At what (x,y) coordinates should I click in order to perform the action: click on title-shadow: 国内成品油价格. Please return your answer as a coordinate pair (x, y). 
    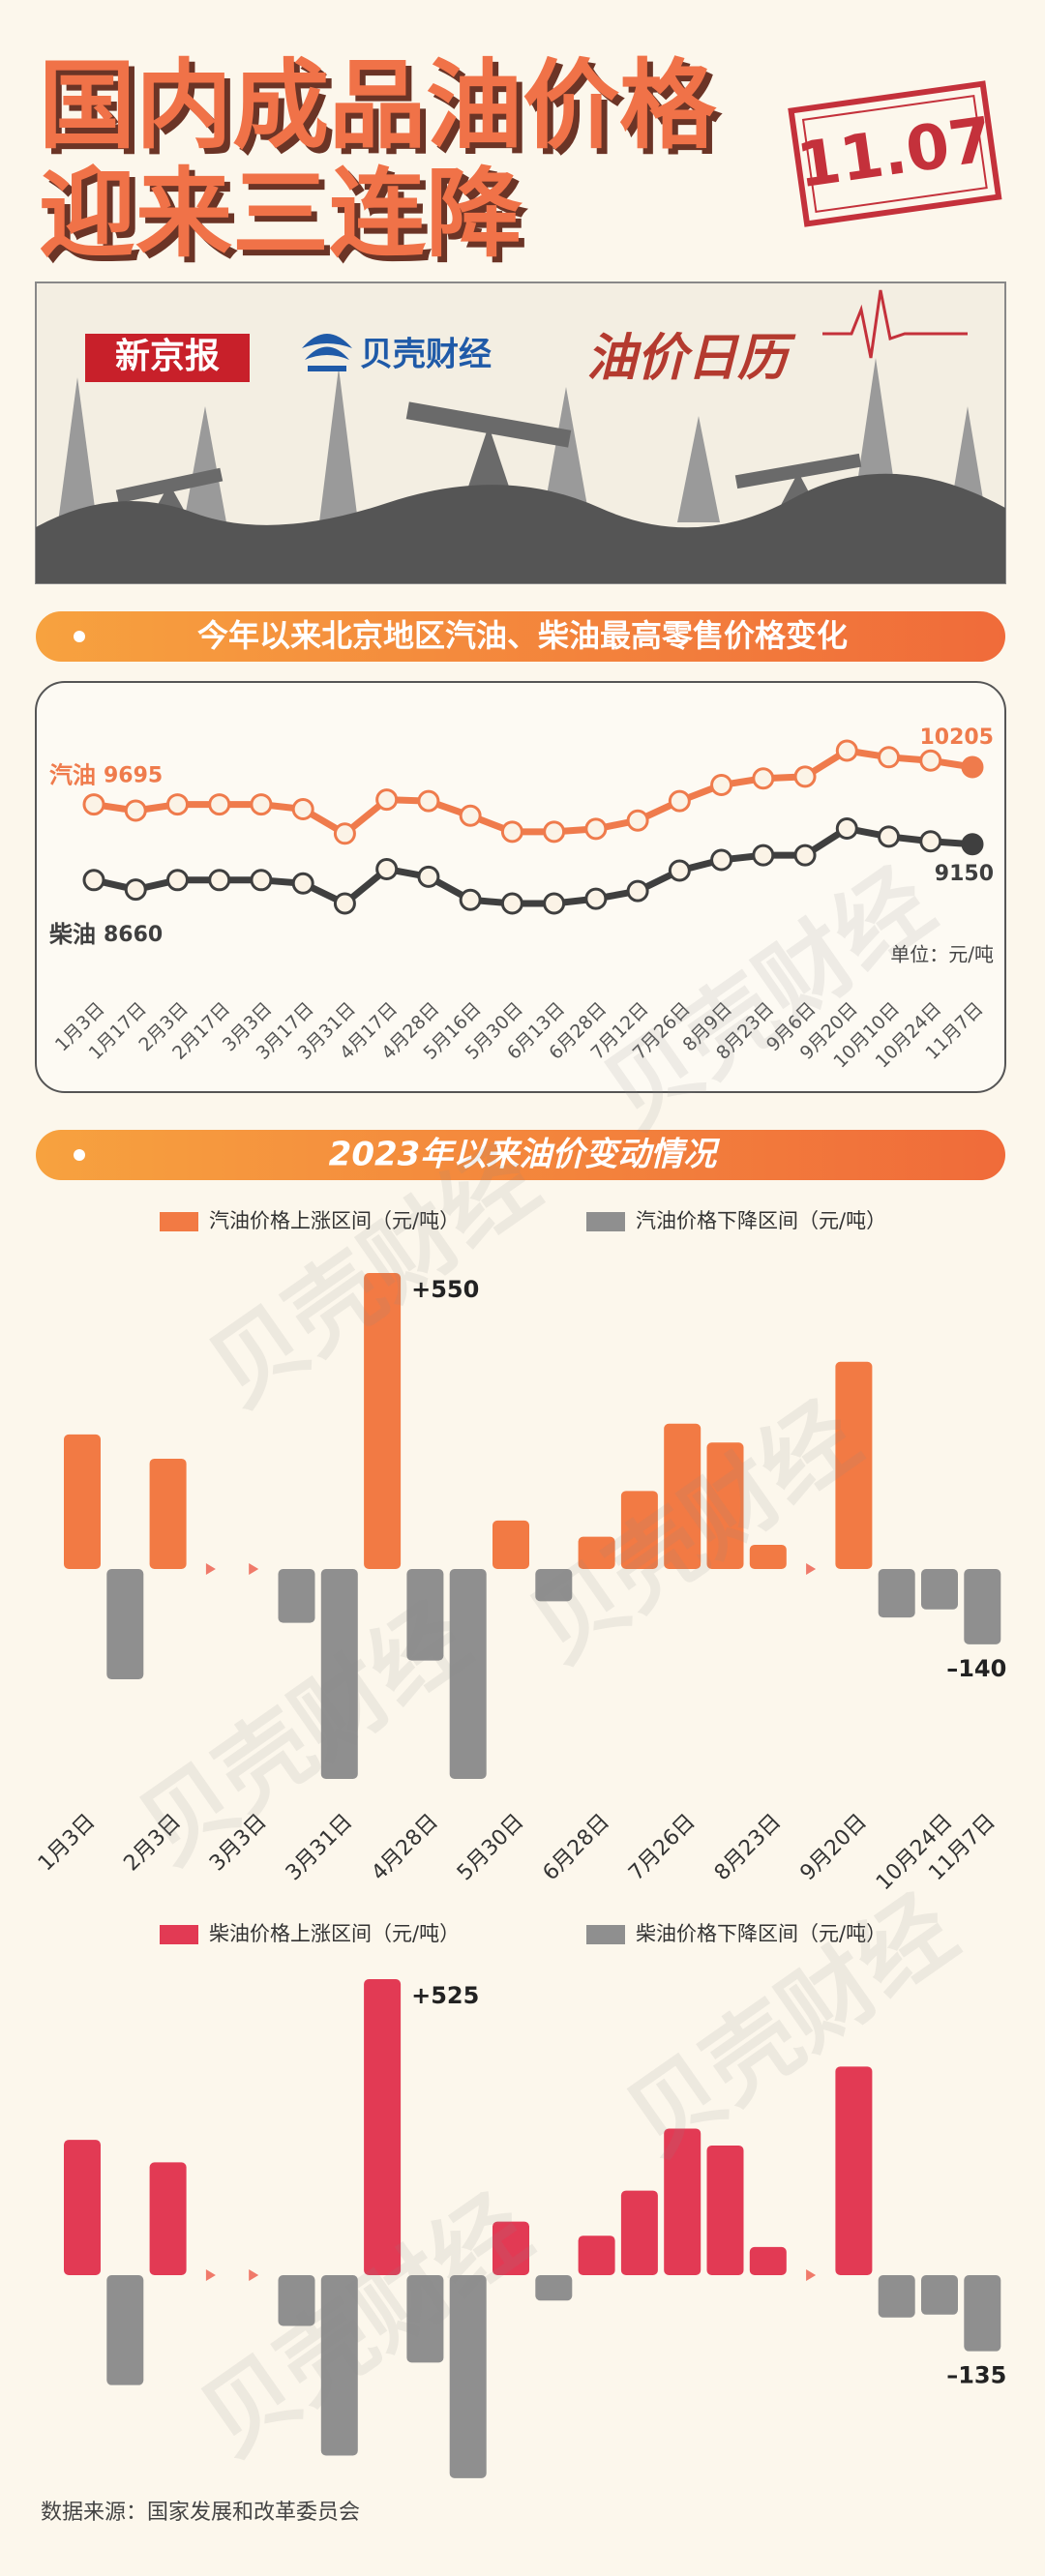
    Looking at the image, I should click on (384, 110).